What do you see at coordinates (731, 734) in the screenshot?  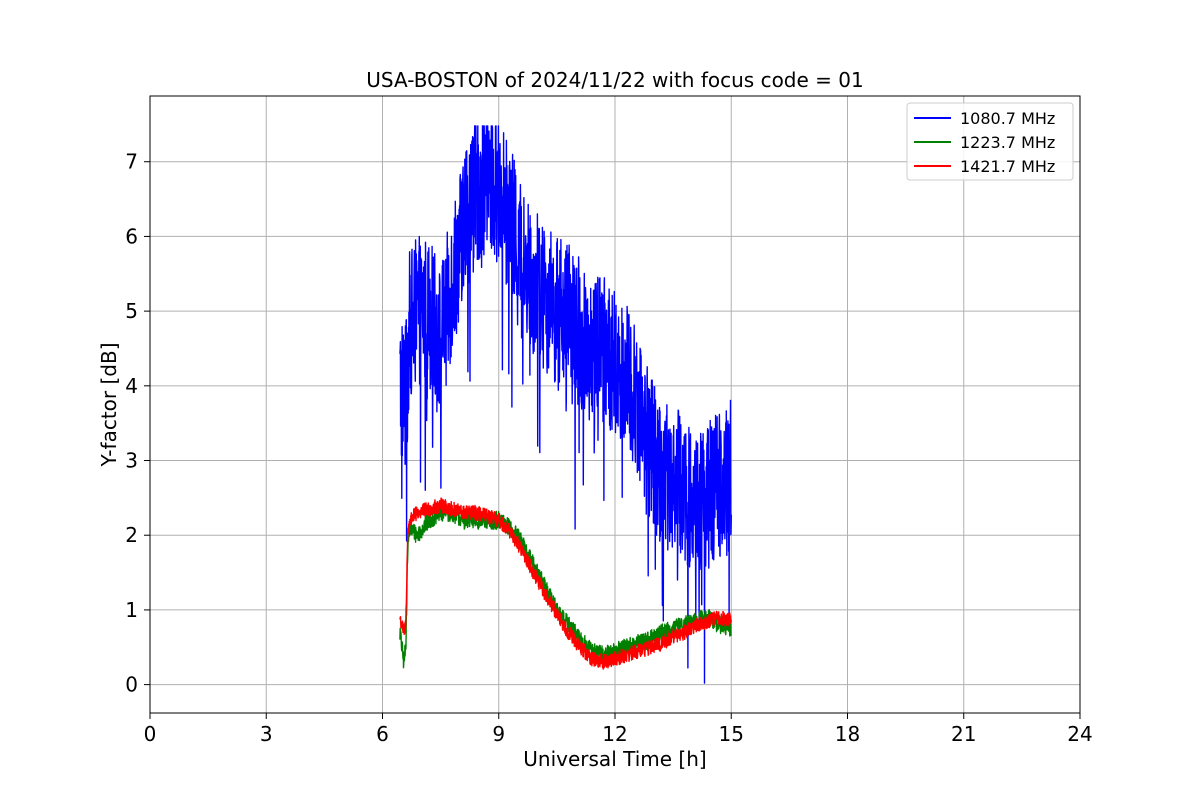 I see `x-tick-label: 15` at bounding box center [731, 734].